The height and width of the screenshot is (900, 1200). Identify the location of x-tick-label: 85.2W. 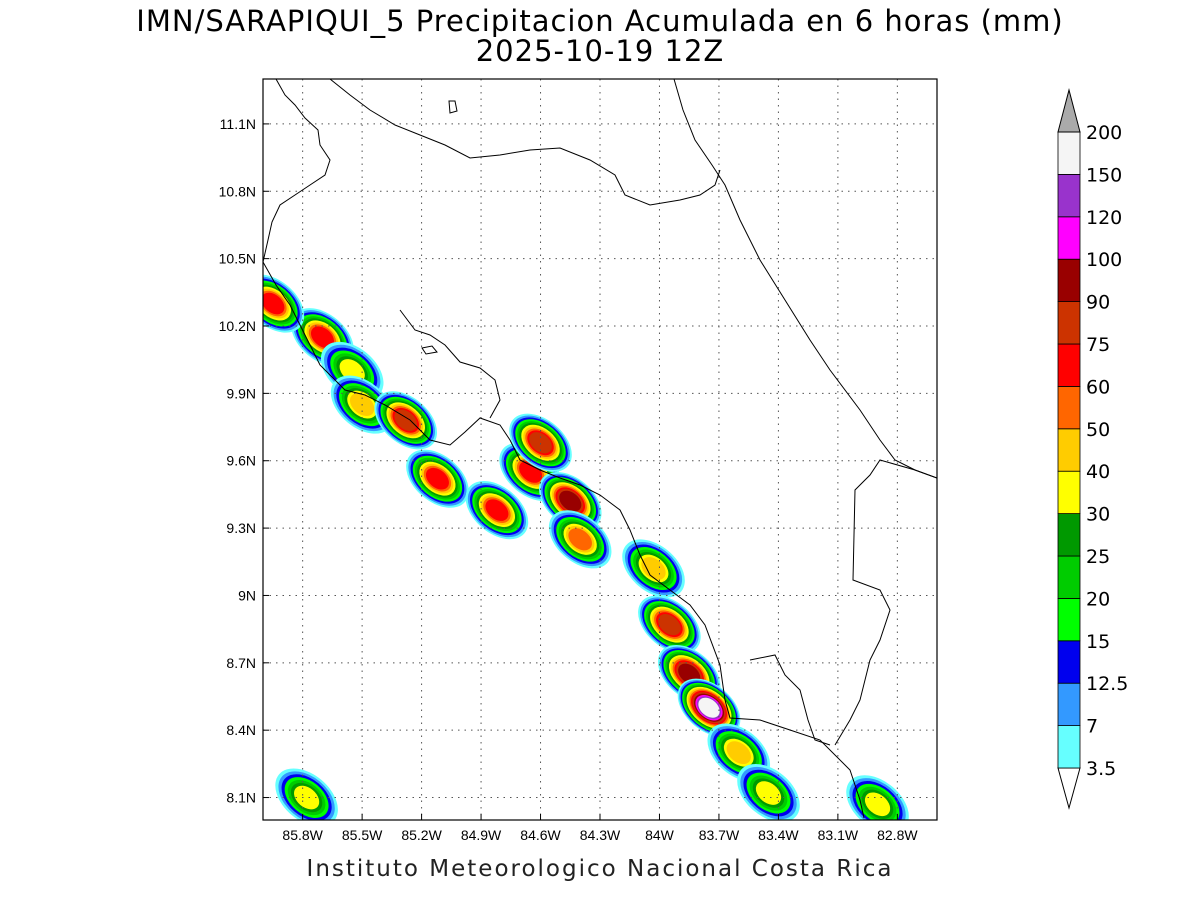
(421, 835).